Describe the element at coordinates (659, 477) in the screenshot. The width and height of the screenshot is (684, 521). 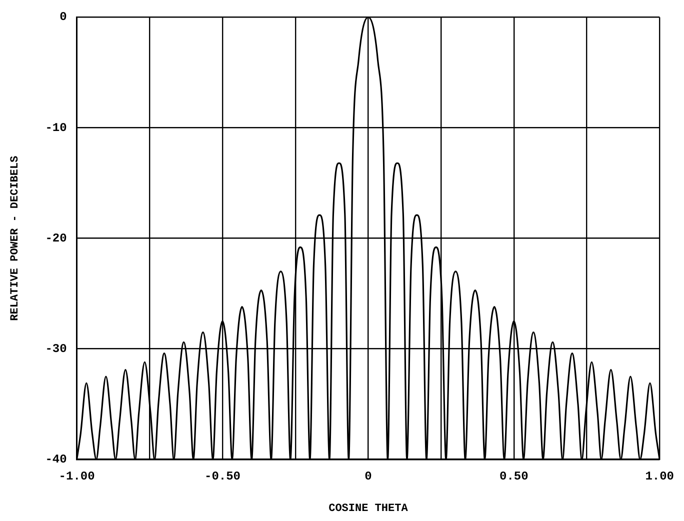
I see `x-tick-label: 1.00` at that location.